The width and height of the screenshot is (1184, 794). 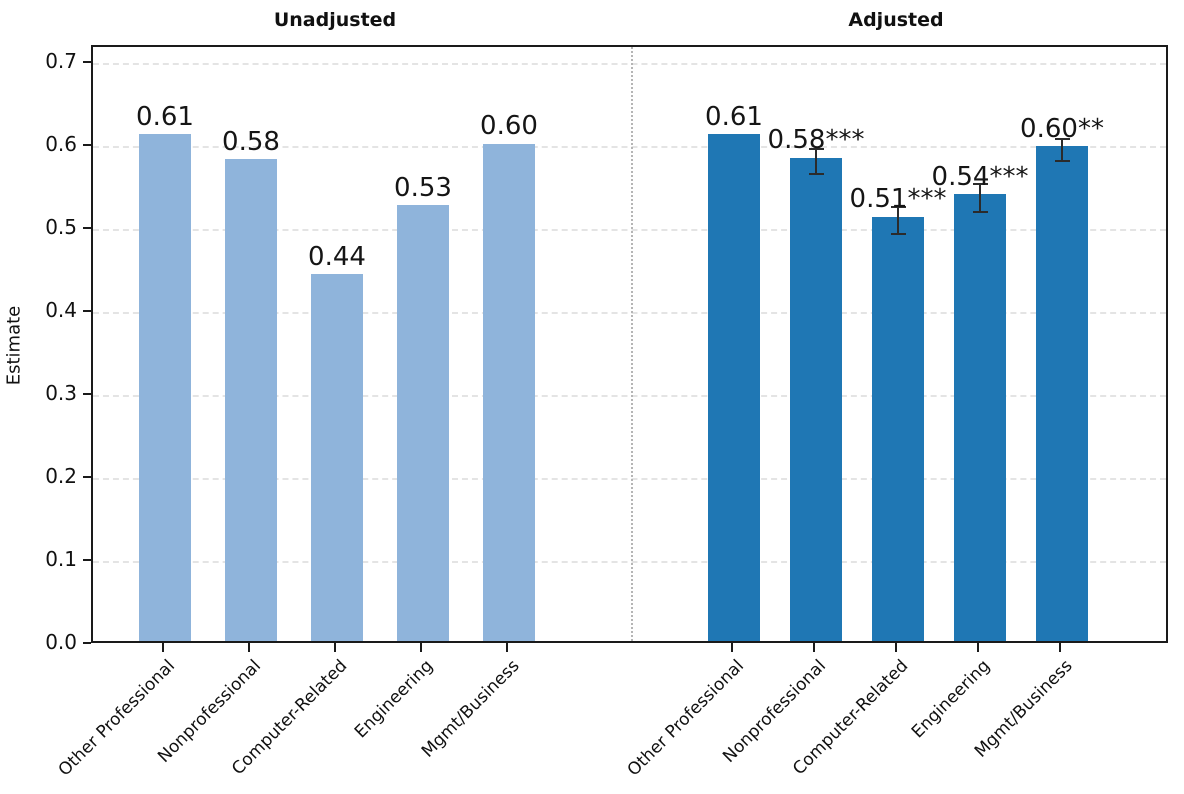 I want to click on bar-value-label: 0.60, so click(x=509, y=126).